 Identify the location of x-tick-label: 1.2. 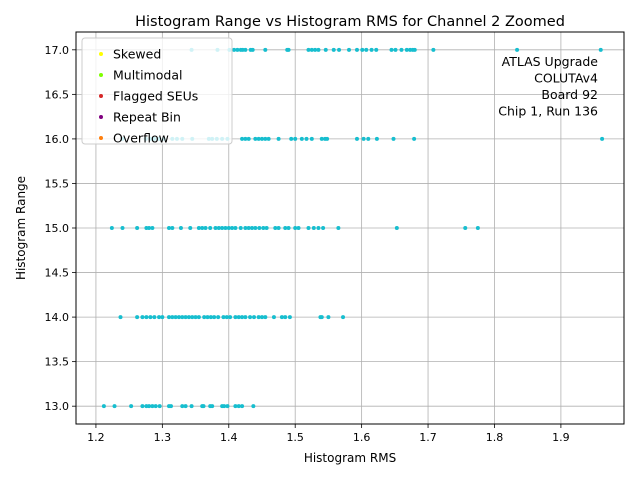
(96, 437).